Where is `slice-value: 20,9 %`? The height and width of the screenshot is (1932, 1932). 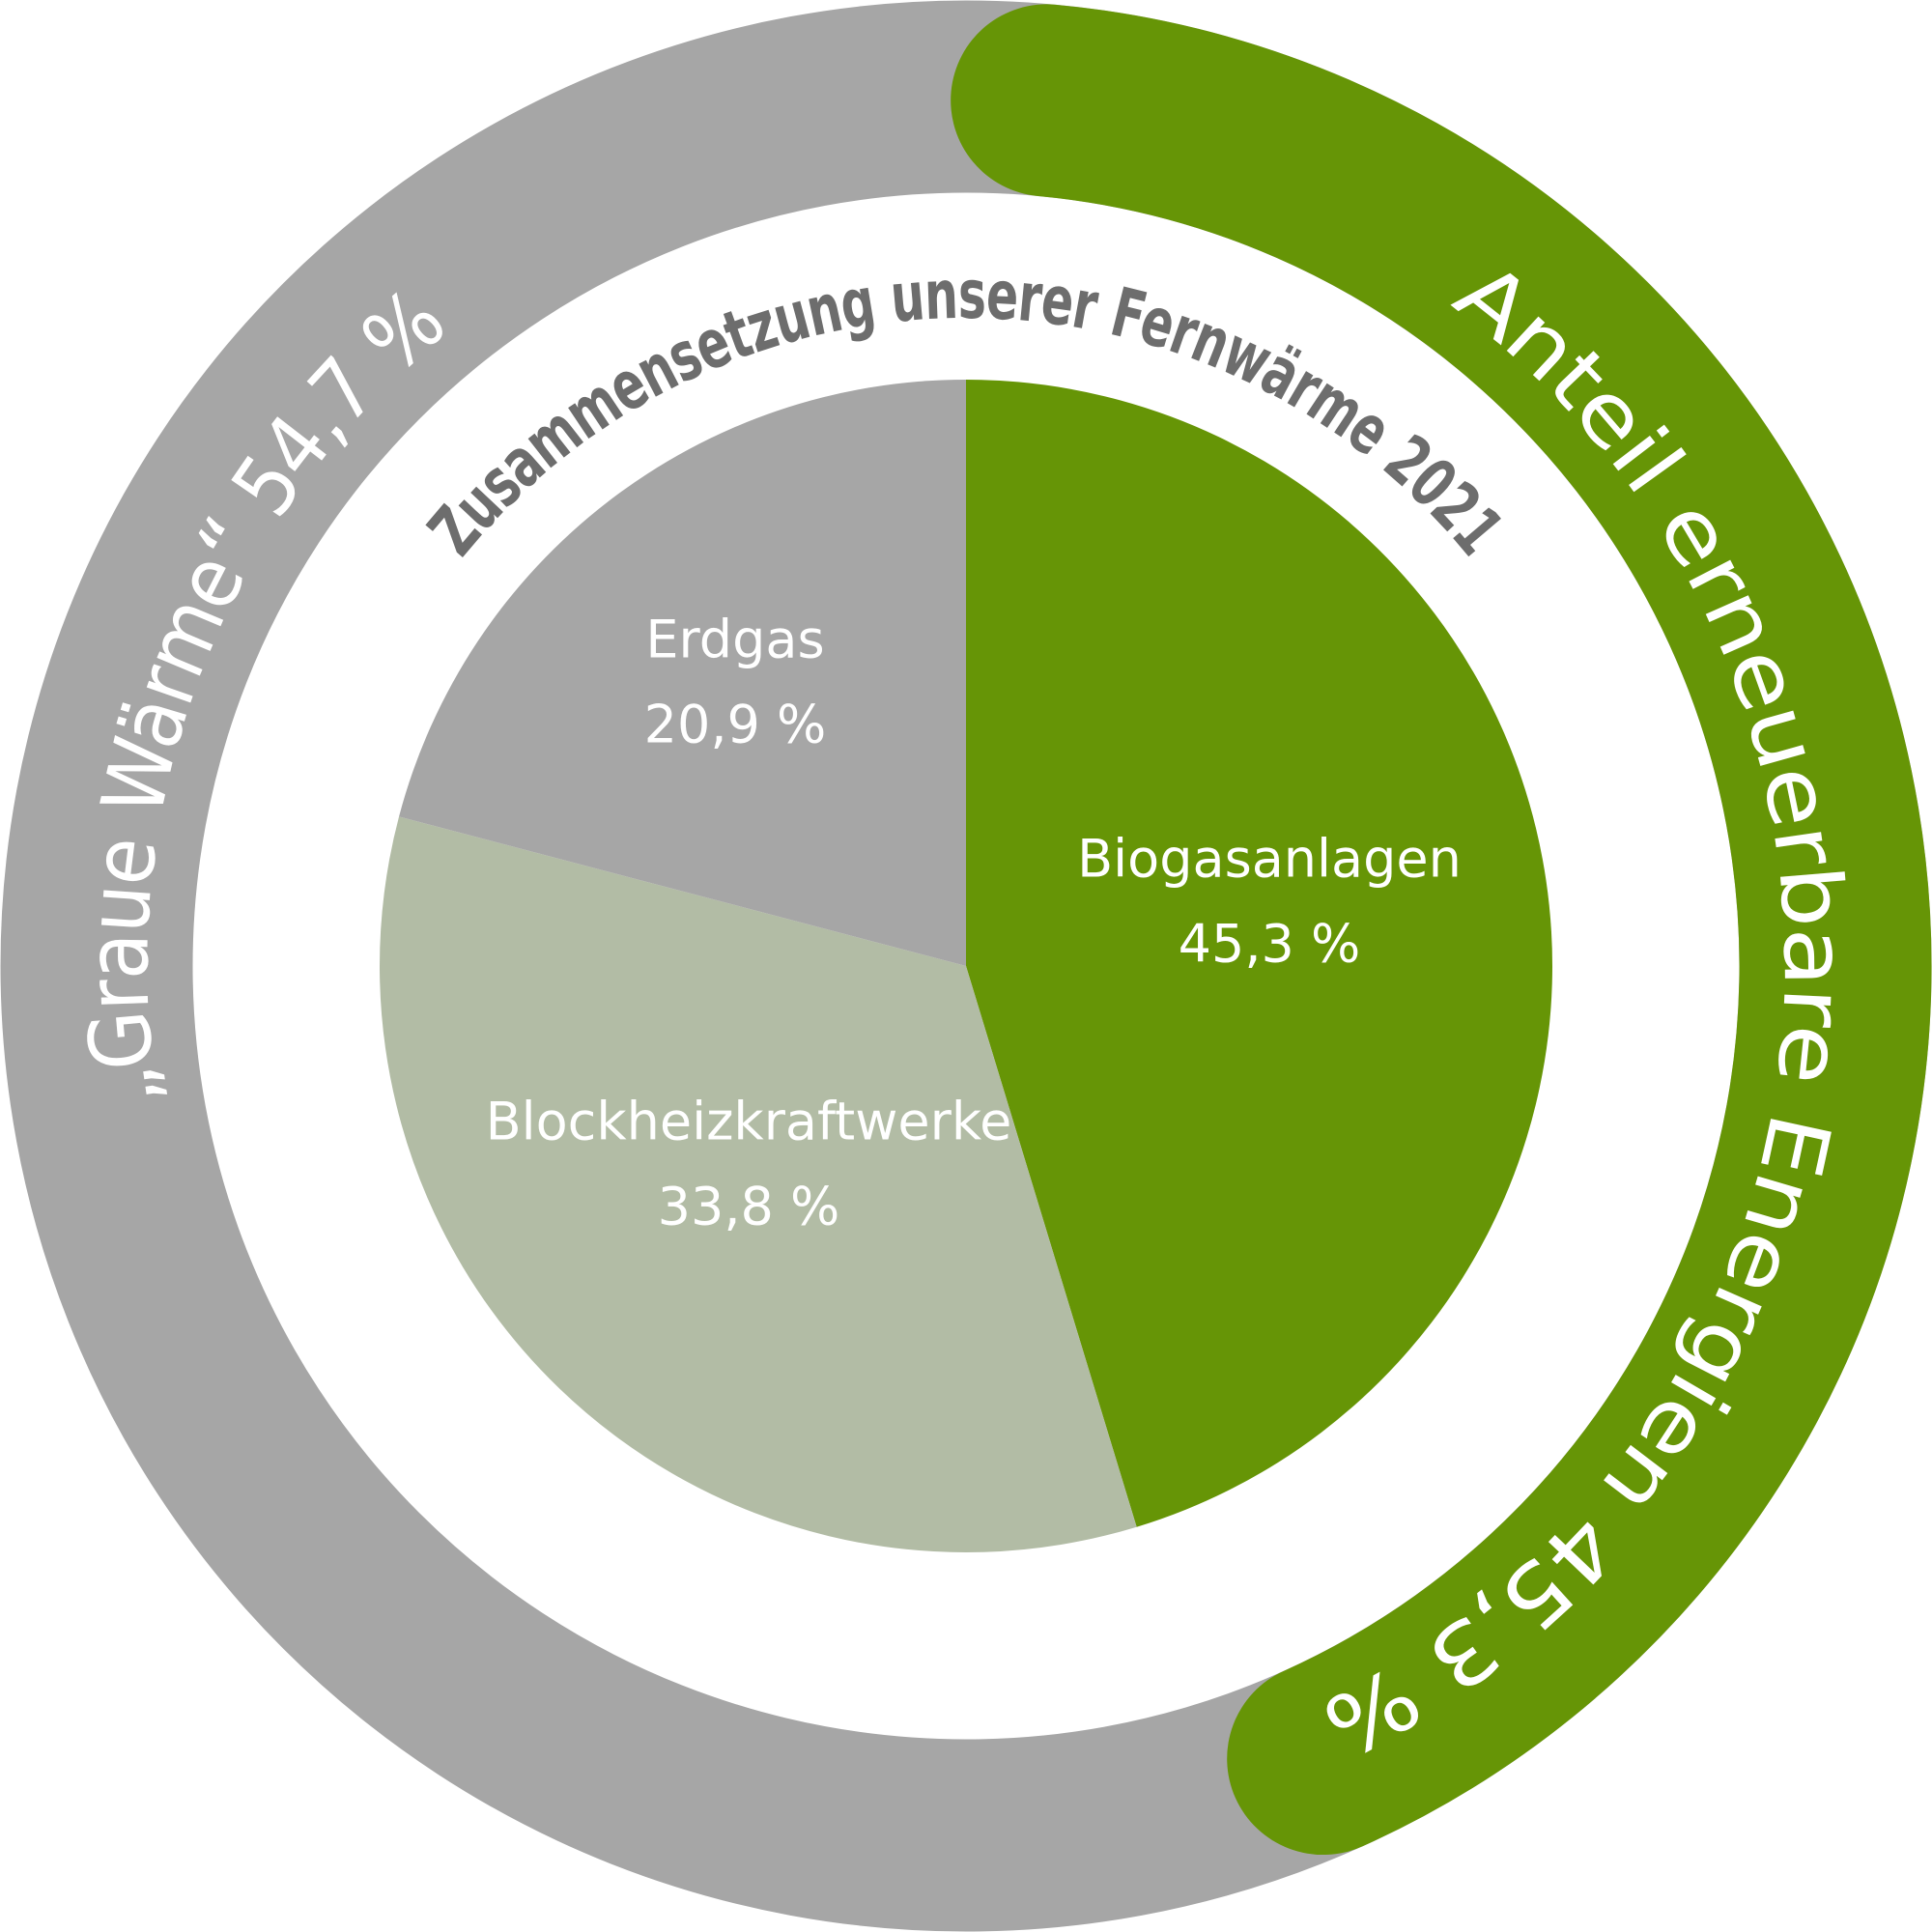
slice-value: 20,9 % is located at coordinates (735, 725).